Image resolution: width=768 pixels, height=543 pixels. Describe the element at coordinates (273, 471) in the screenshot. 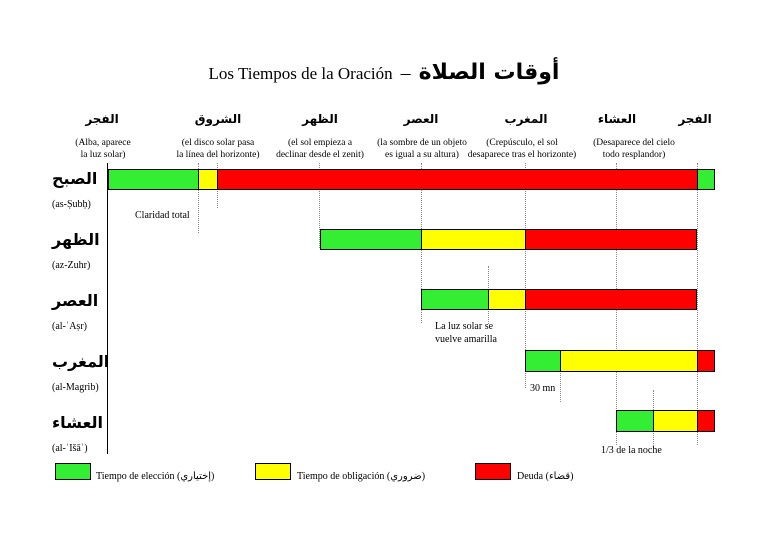

I see `legend-obligation-swatch` at that location.